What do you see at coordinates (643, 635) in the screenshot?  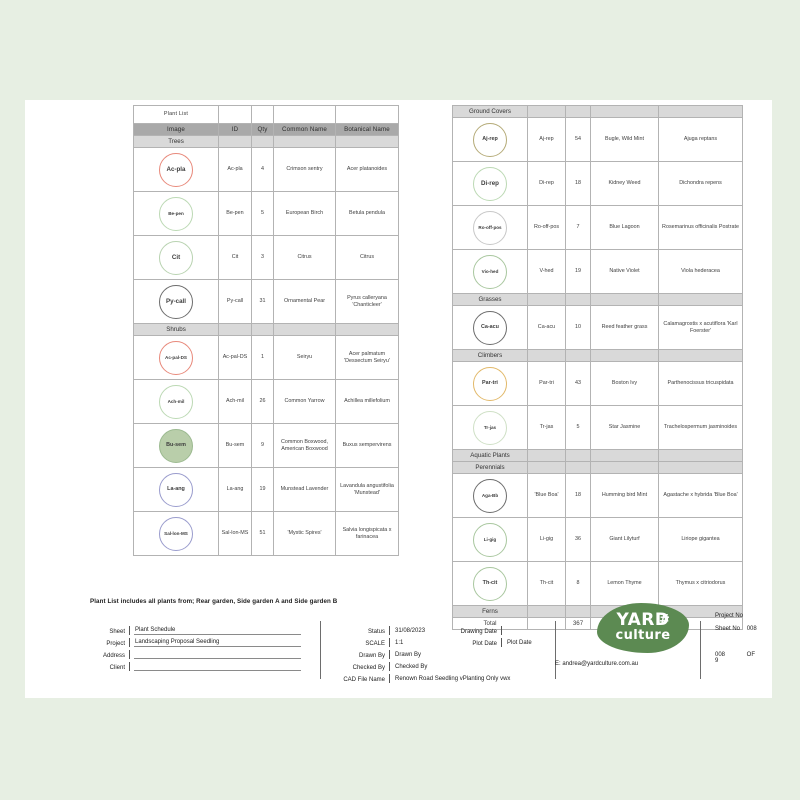 I see `logo-word-culture: culture` at bounding box center [643, 635].